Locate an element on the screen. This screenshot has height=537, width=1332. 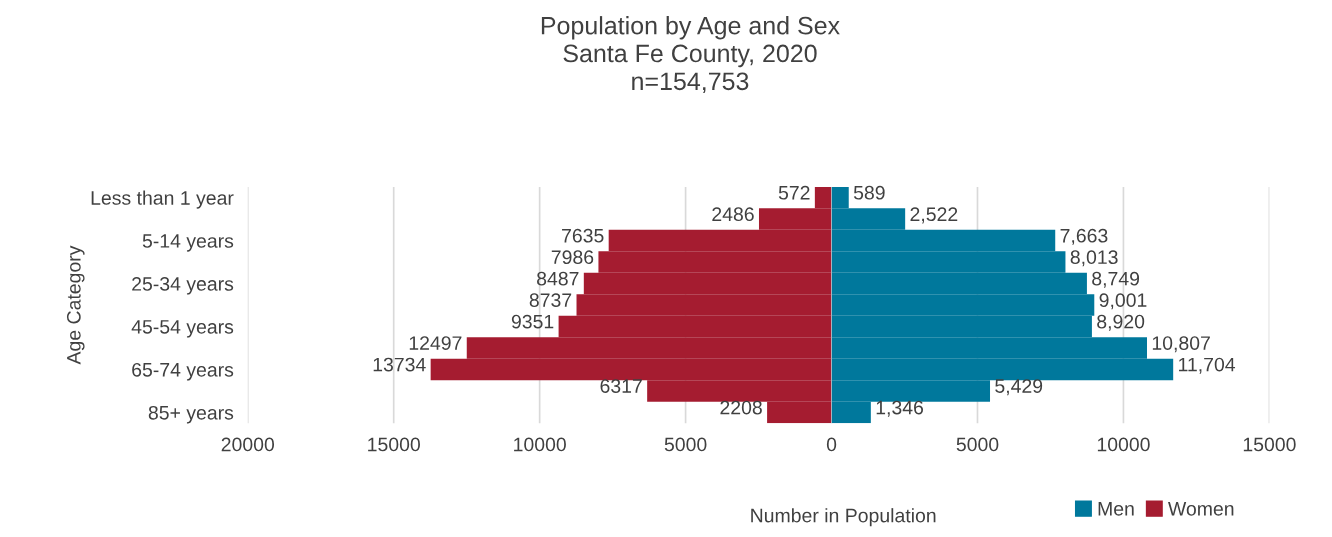
data-label: 8737 is located at coordinates (550, 300).